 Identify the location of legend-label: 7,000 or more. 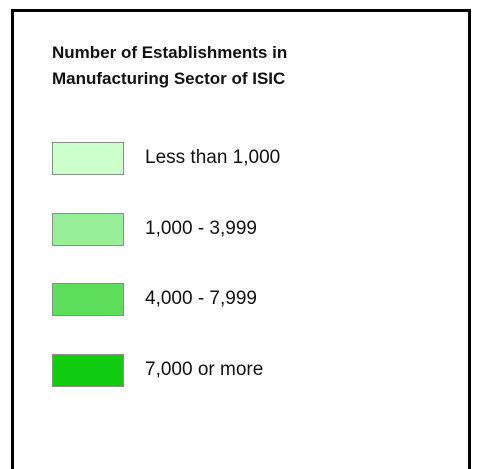
(204, 369).